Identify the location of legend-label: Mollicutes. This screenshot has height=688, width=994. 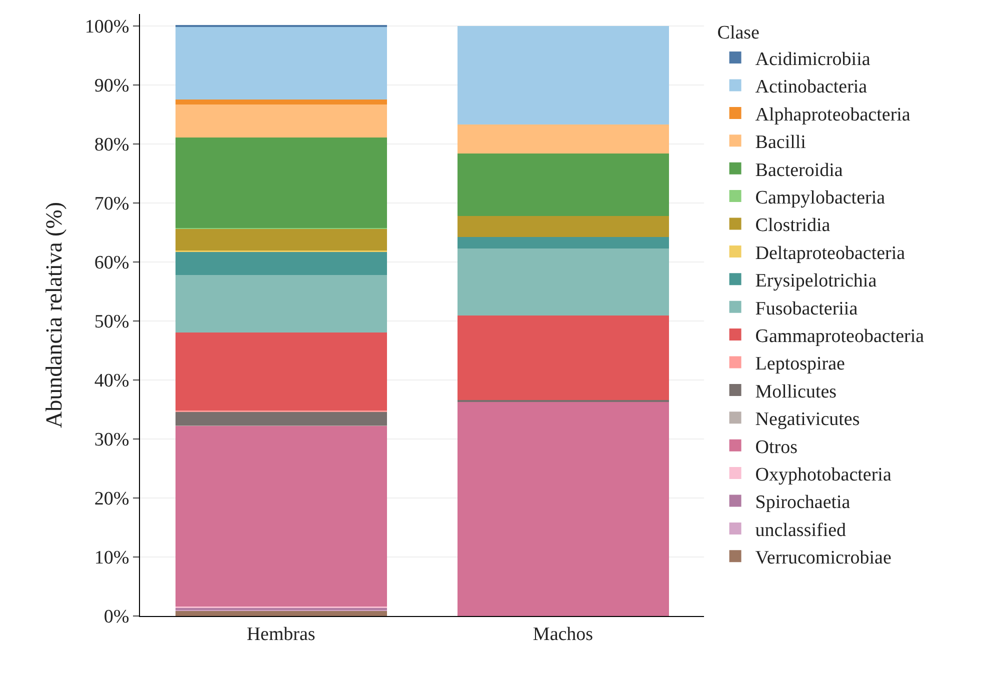
(796, 391).